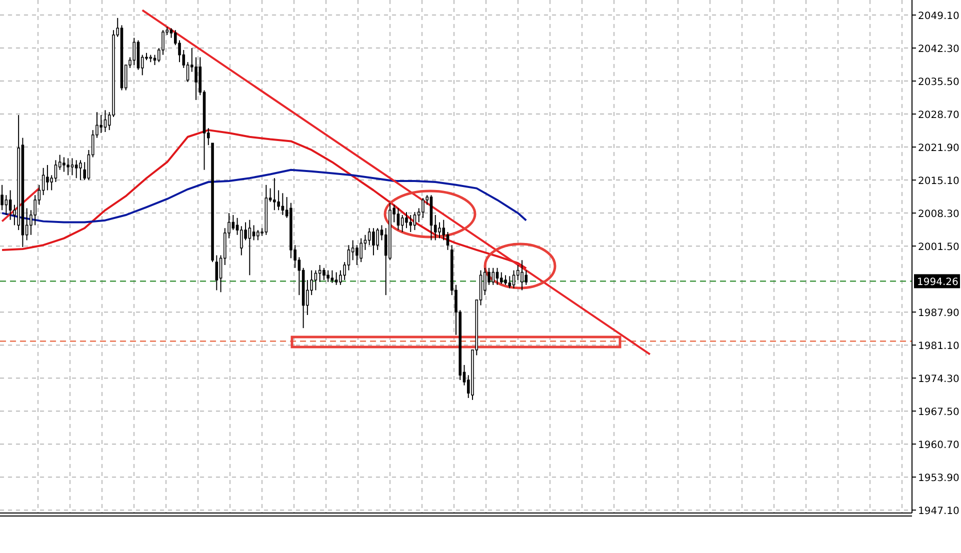 This screenshot has height=553, width=961. What do you see at coordinates (939, 412) in the screenshot?
I see `y-tick-label: 1967.50` at bounding box center [939, 412].